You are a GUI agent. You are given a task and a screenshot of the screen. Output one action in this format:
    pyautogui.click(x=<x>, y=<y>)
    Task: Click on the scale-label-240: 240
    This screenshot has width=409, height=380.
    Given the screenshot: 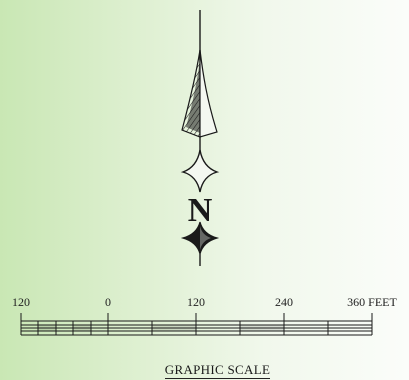 What is the action you would take?
    pyautogui.click(x=284, y=302)
    